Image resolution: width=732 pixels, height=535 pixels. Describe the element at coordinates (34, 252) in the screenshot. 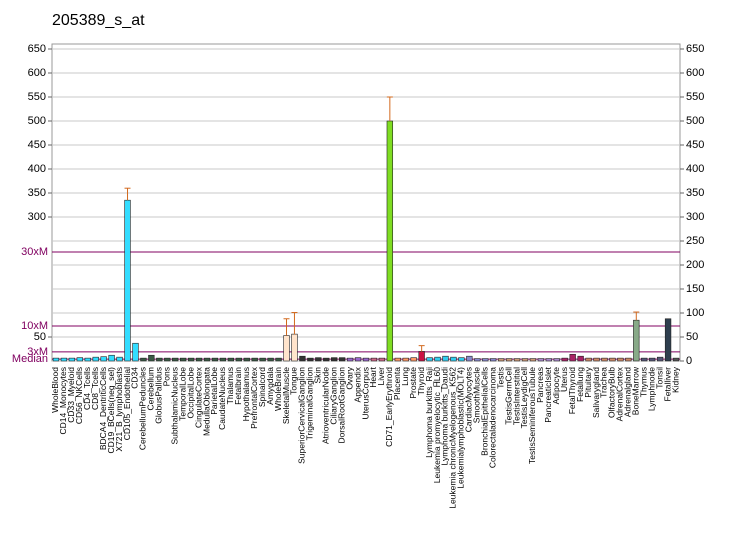

I see `reference-label: 30xM` at that location.